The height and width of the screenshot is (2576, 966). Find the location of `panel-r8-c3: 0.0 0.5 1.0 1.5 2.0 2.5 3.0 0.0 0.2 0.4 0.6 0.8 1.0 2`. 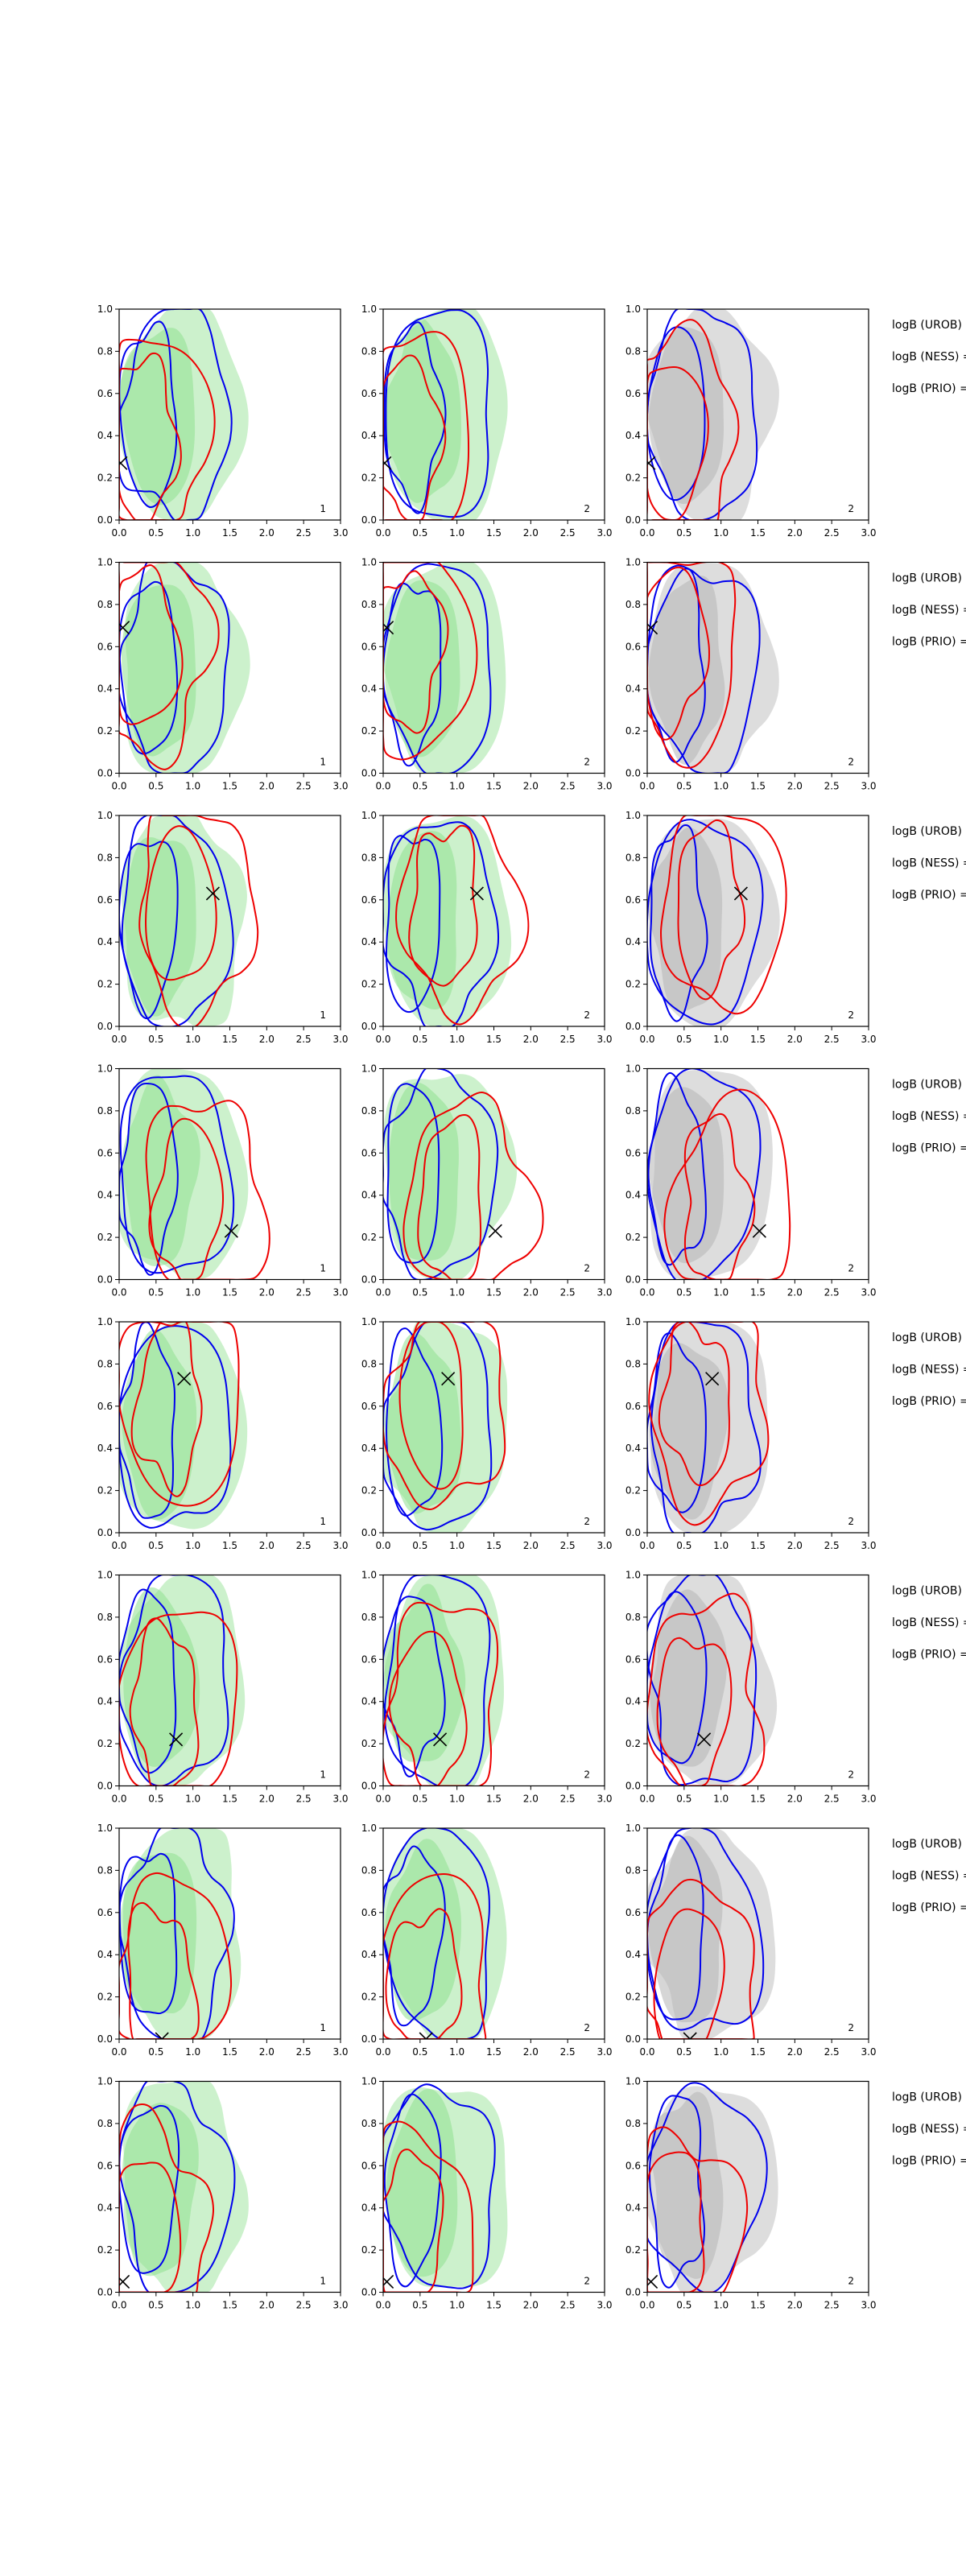

panel-r8-c3: 0.0 0.5 1.0 1.5 2.0 2.5 3.0 0.0 0.2 0.4 0.6 0.8 1.0 2 is located at coordinates (751, 2193).